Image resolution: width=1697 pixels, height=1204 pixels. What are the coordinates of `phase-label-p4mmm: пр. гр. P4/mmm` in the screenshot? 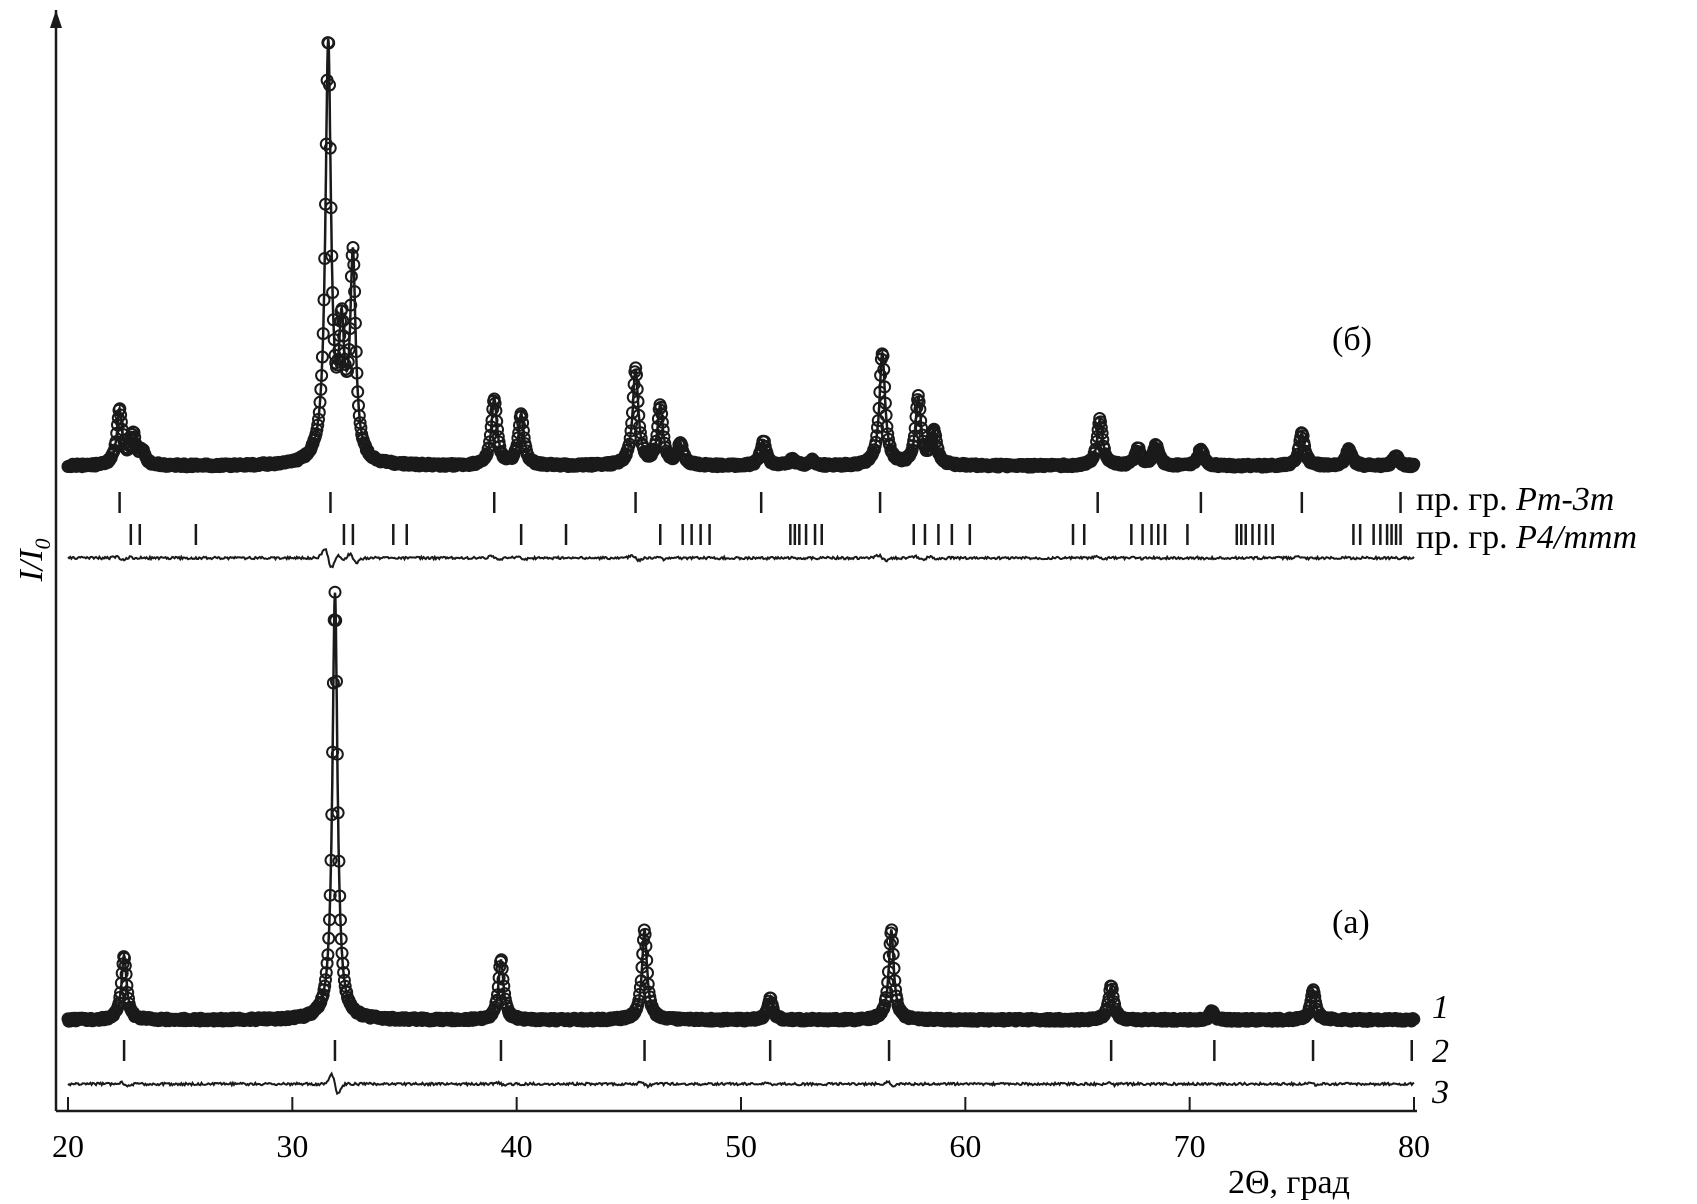 It's located at (1526, 537).